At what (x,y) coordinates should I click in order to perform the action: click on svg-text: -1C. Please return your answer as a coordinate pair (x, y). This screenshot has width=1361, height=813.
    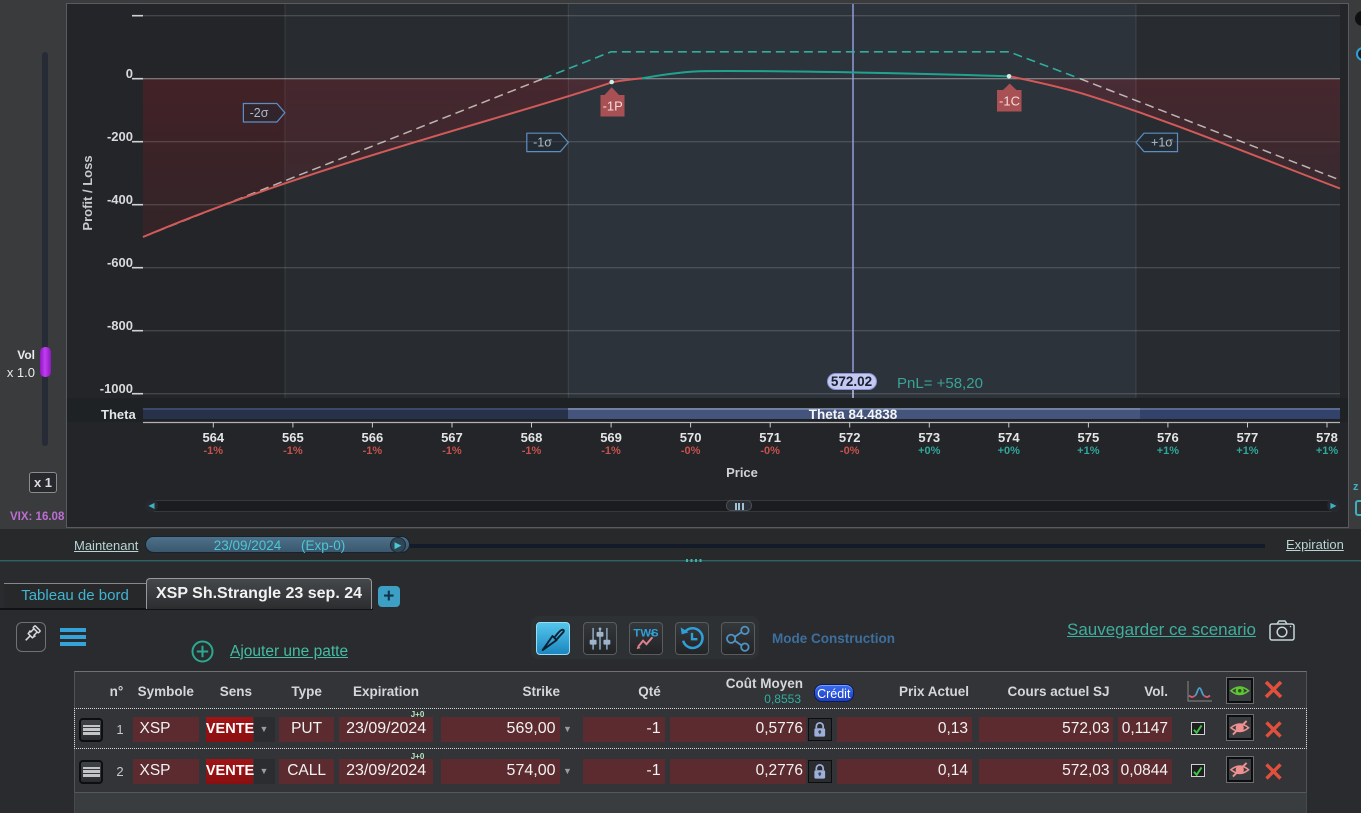
    Looking at the image, I should click on (1009, 101).